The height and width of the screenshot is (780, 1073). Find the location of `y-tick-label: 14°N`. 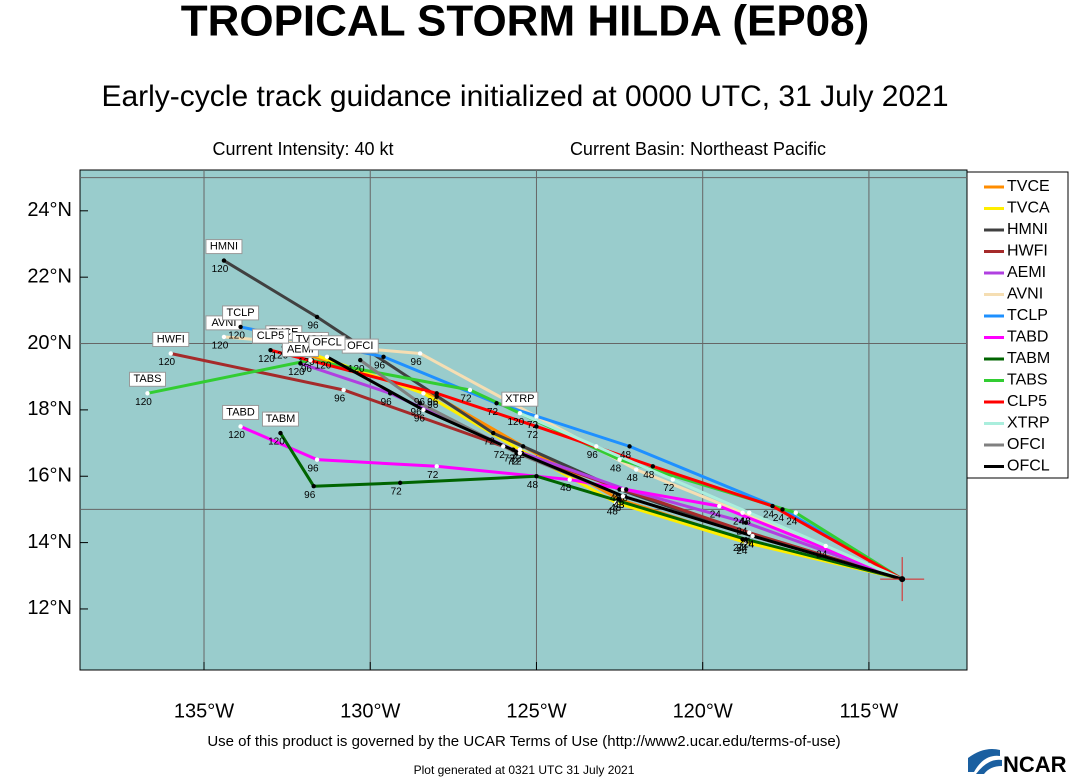

y-tick-label: 14°N is located at coordinates (49, 542).